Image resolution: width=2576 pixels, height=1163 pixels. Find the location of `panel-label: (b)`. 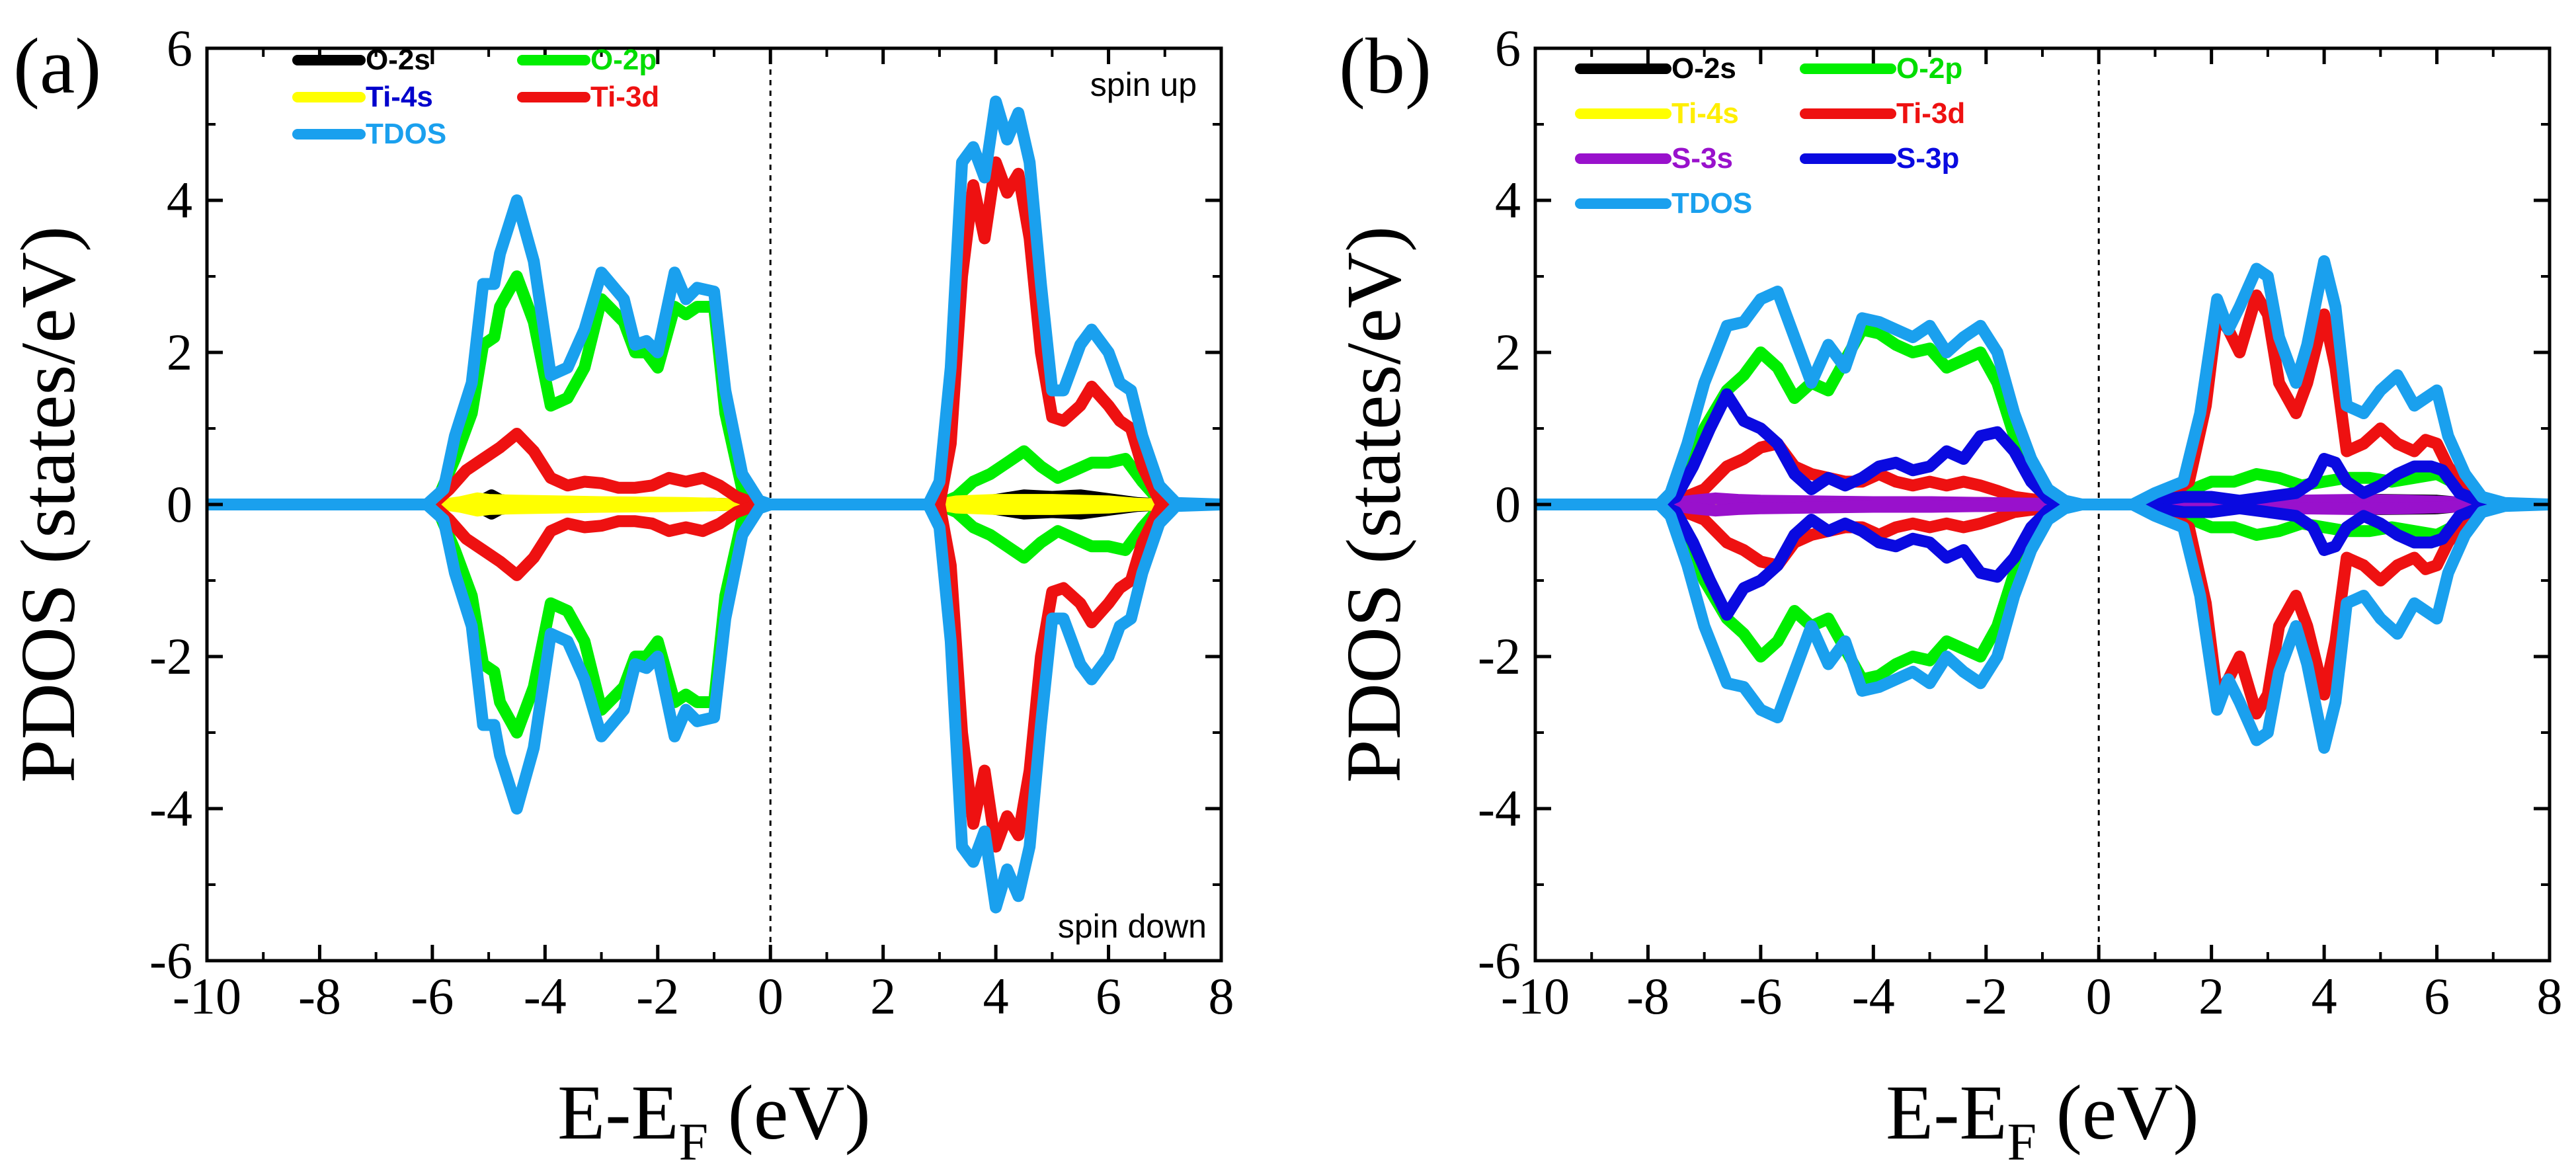

panel-label: (b) is located at coordinates (1385, 66).